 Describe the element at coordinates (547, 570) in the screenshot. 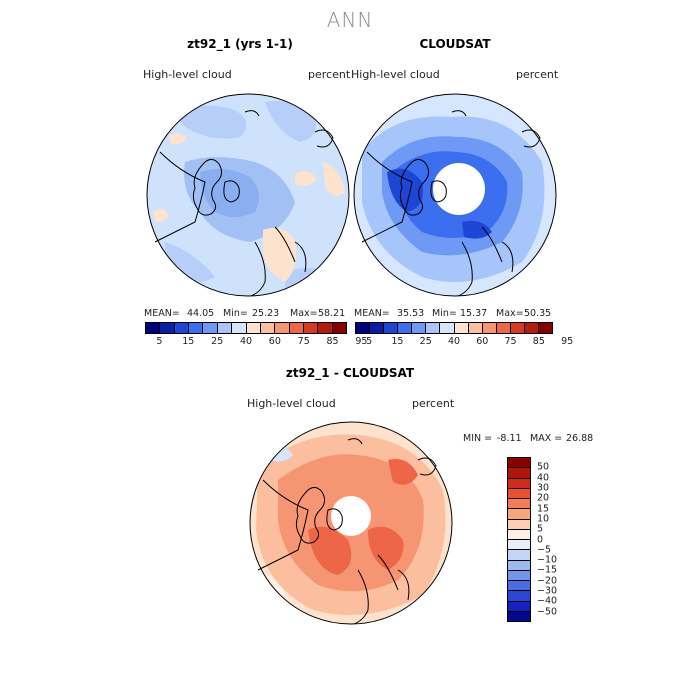

I see `colorbar-label: −15` at that location.